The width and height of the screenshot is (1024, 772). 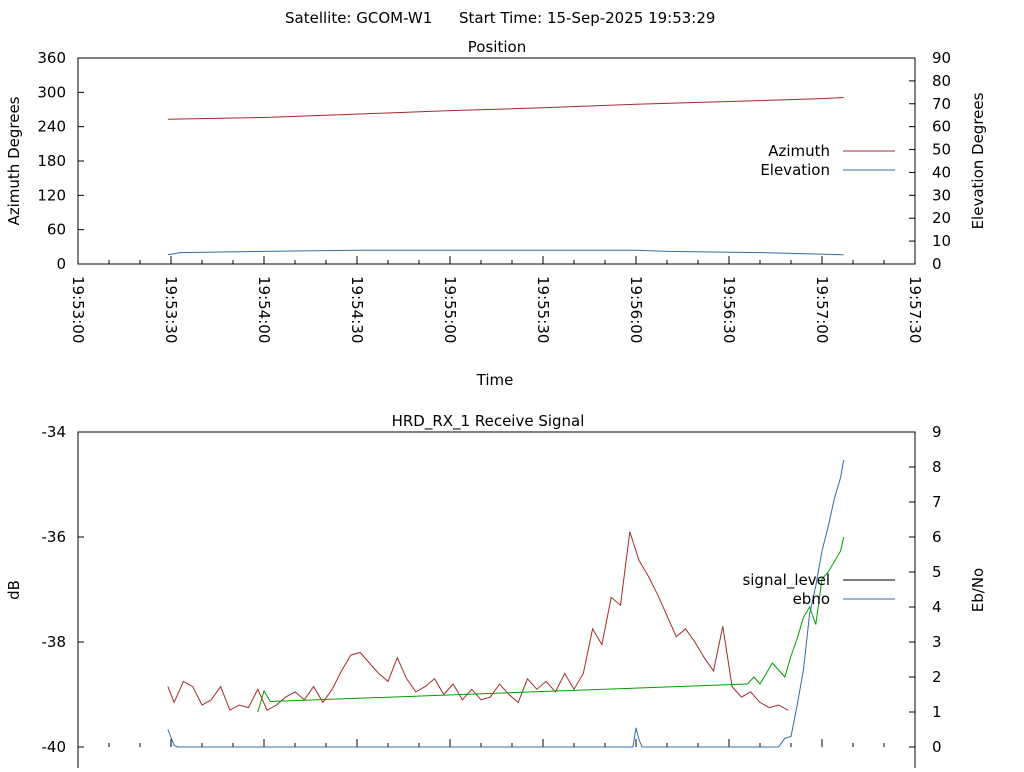 What do you see at coordinates (450, 309) in the screenshot?
I see `x-tick-label: 19:55:00` at bounding box center [450, 309].